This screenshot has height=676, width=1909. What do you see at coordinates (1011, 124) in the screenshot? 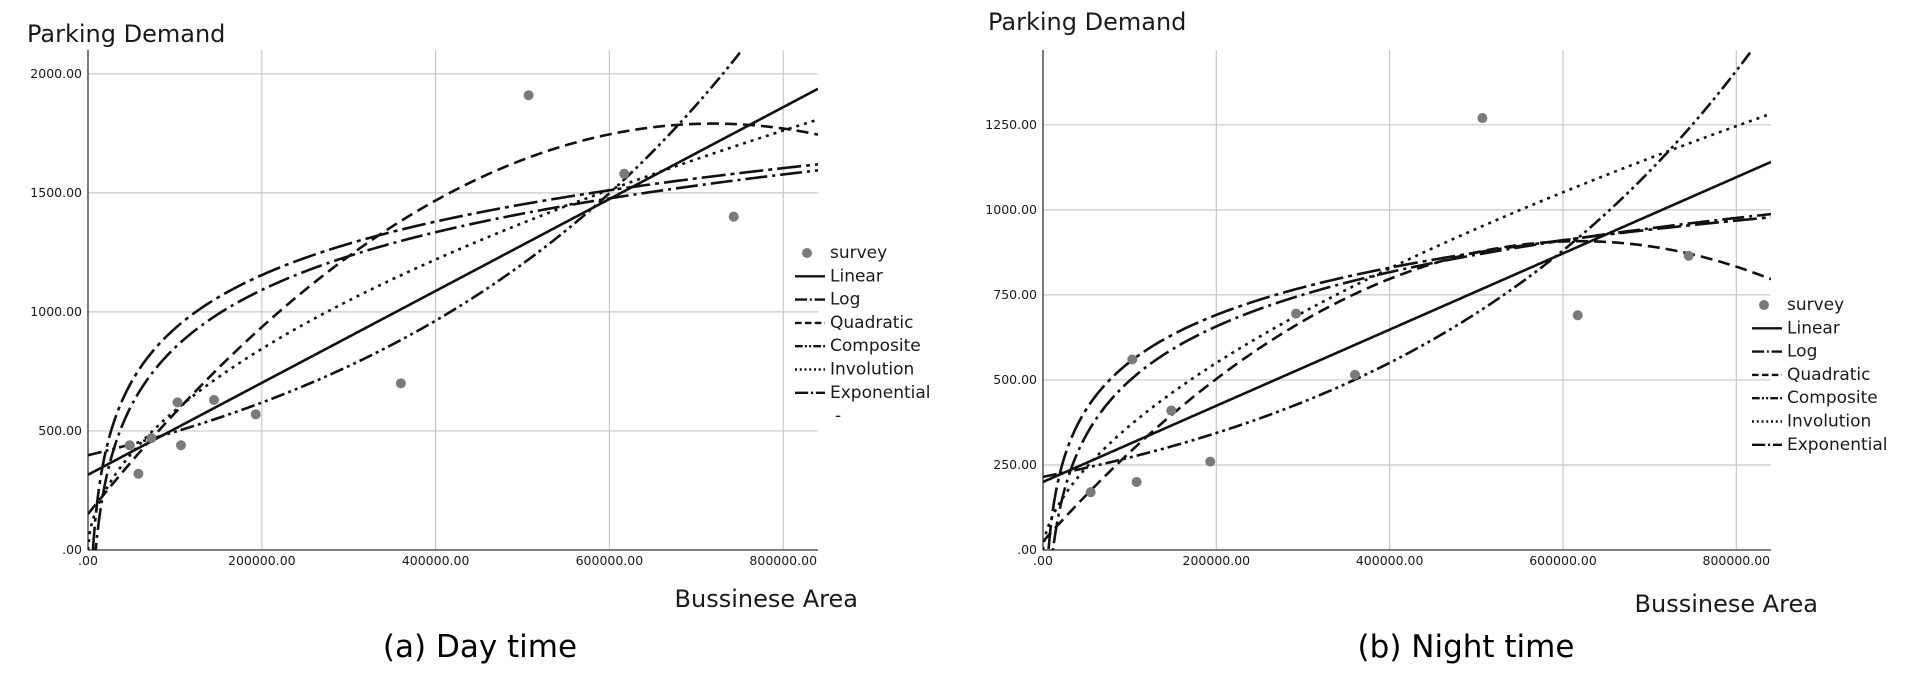
I see `y-tick-label: 1250.00` at bounding box center [1011, 124].